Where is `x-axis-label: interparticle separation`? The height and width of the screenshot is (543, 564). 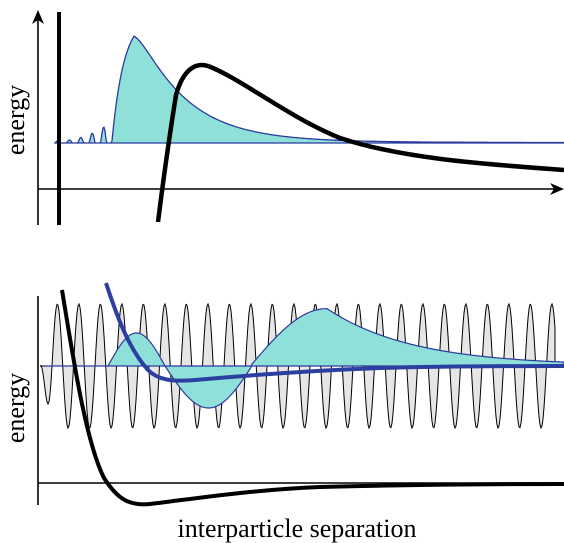
x-axis-label: interparticle separation is located at coordinates (297, 528).